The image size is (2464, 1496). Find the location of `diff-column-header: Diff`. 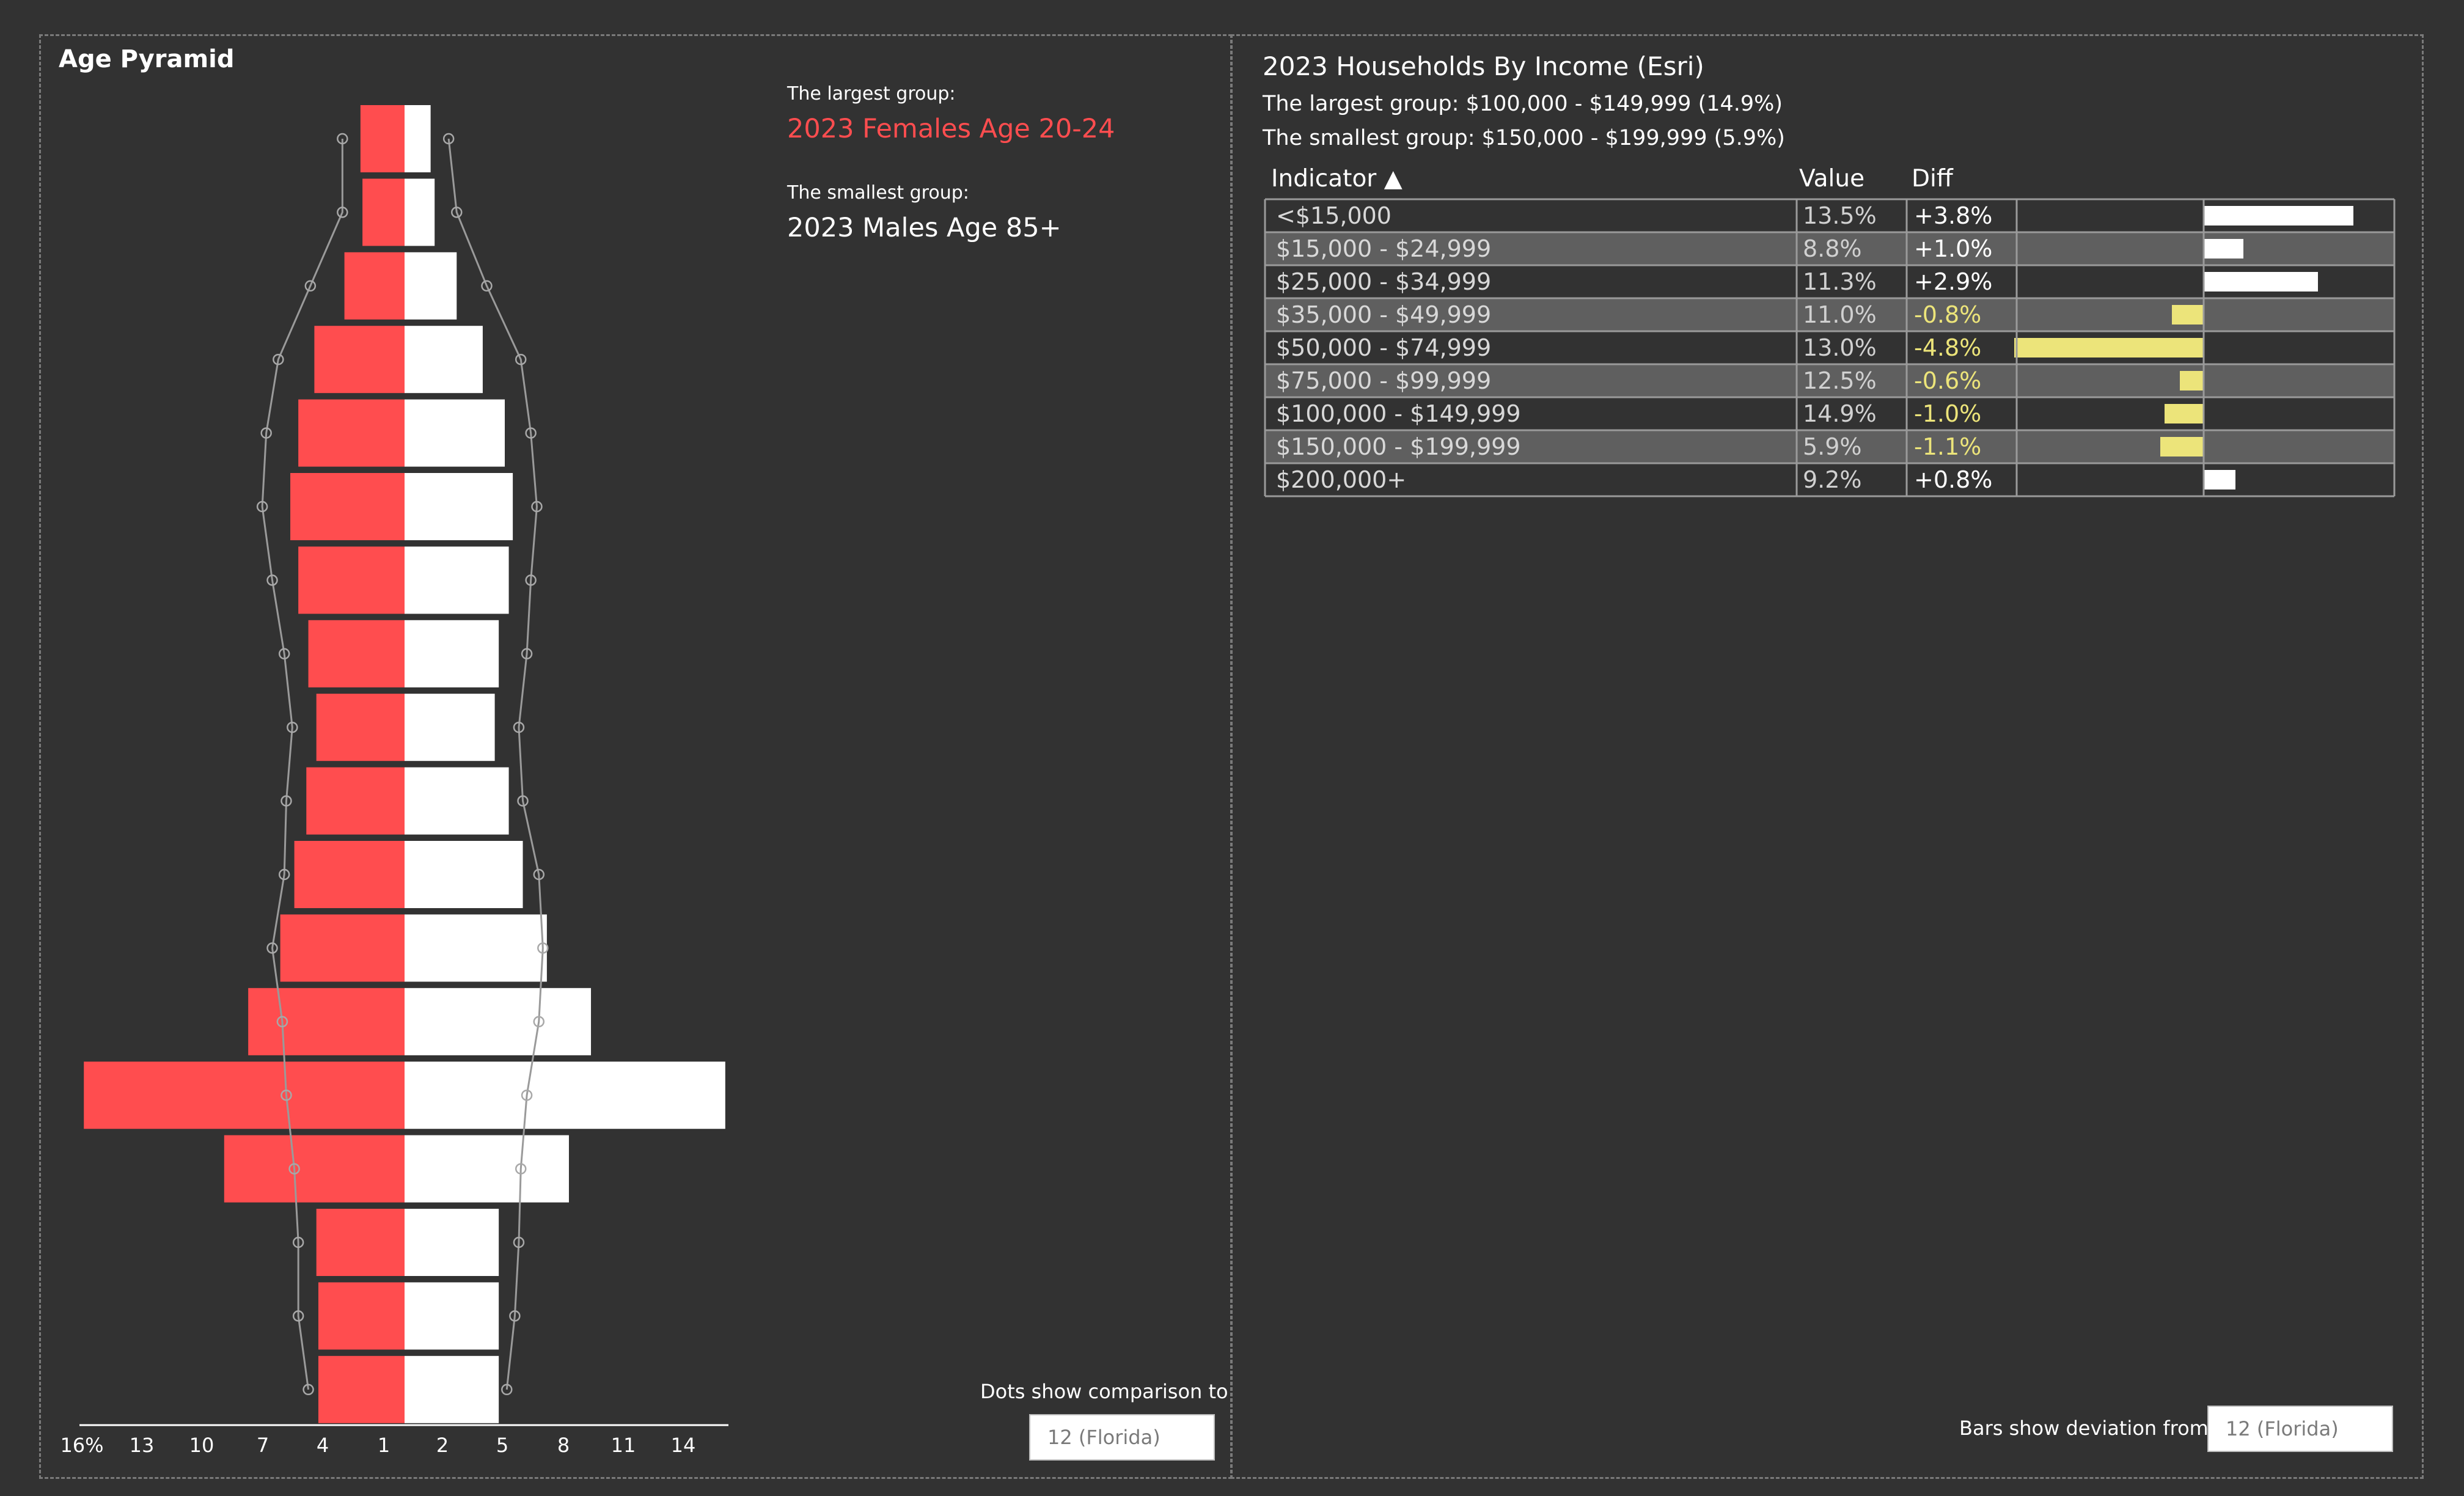

diff-column-header: Diff is located at coordinates (1933, 179).